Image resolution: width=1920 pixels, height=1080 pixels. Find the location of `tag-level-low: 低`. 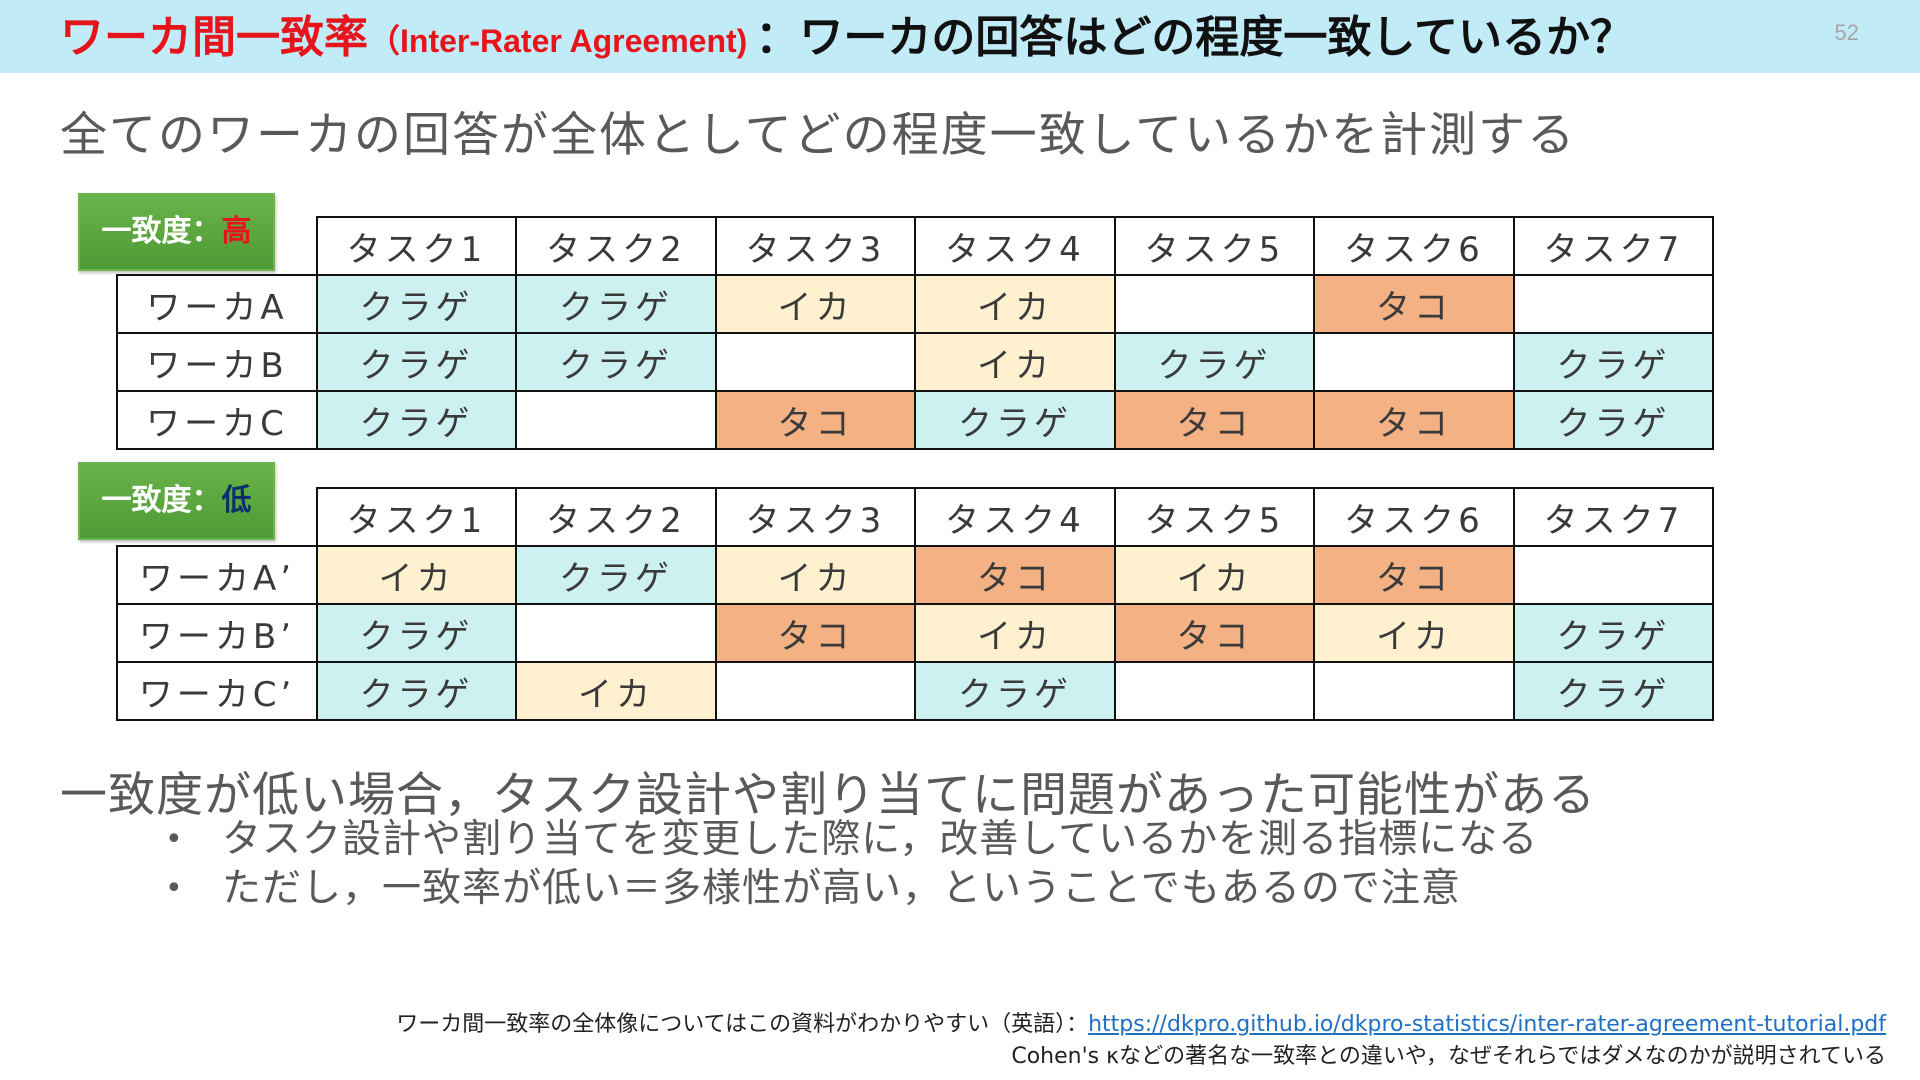

tag-level-low: 低 is located at coordinates (236, 500).